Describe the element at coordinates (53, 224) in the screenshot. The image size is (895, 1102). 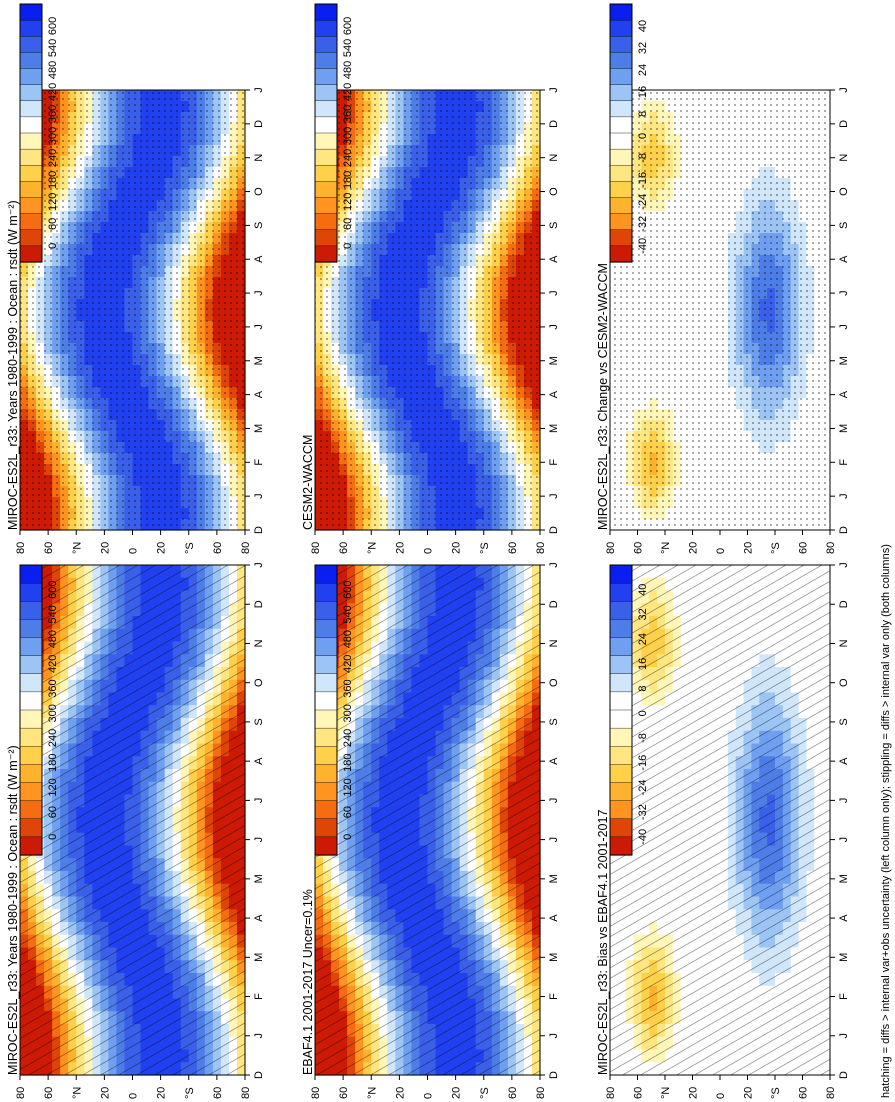
I see `colorbar-label: 60` at that location.